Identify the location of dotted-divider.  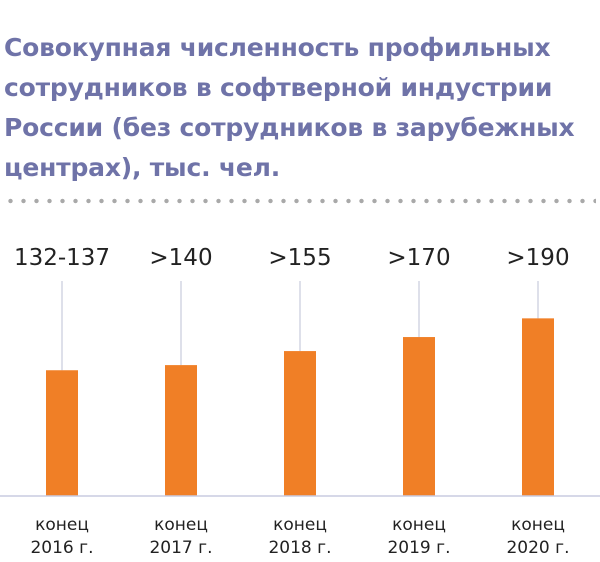
(300, 201).